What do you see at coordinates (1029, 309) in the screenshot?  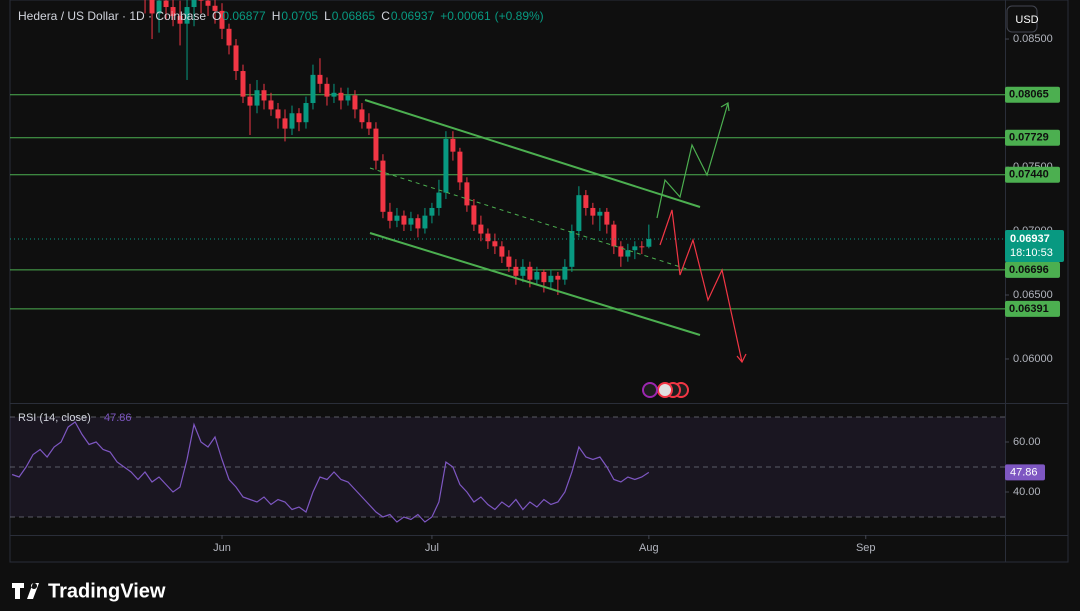 I see `level-label: 0.06391` at bounding box center [1029, 309].